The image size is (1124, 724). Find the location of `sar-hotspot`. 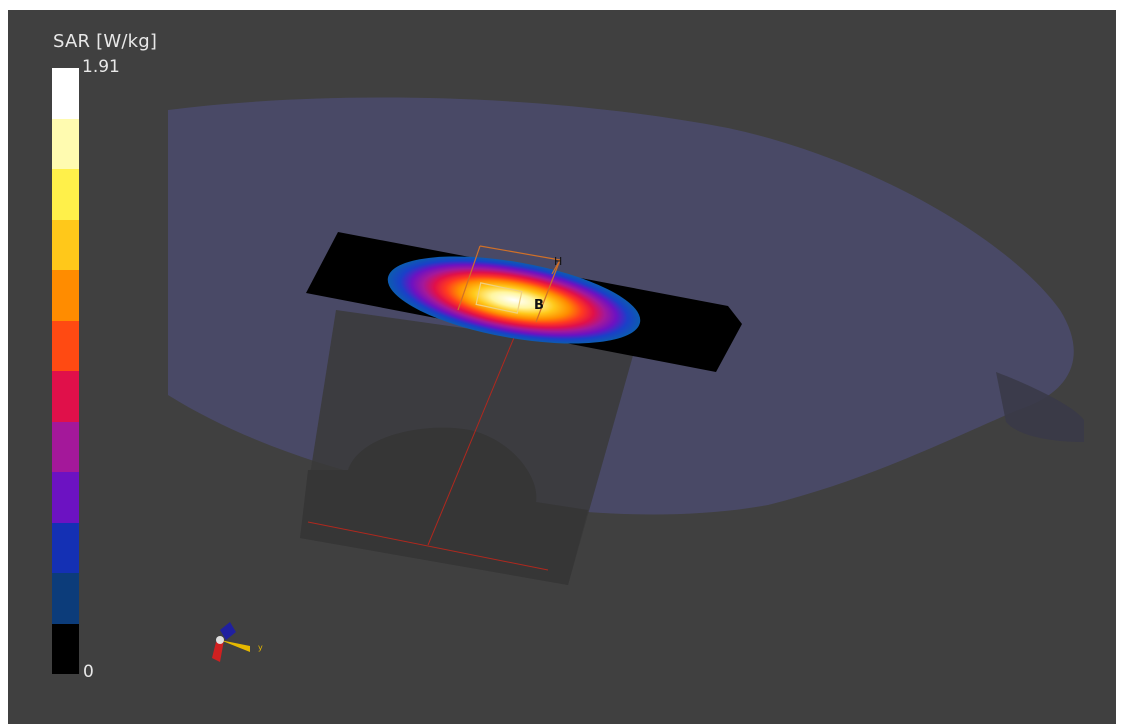

sar-hotspot is located at coordinates (514, 300).